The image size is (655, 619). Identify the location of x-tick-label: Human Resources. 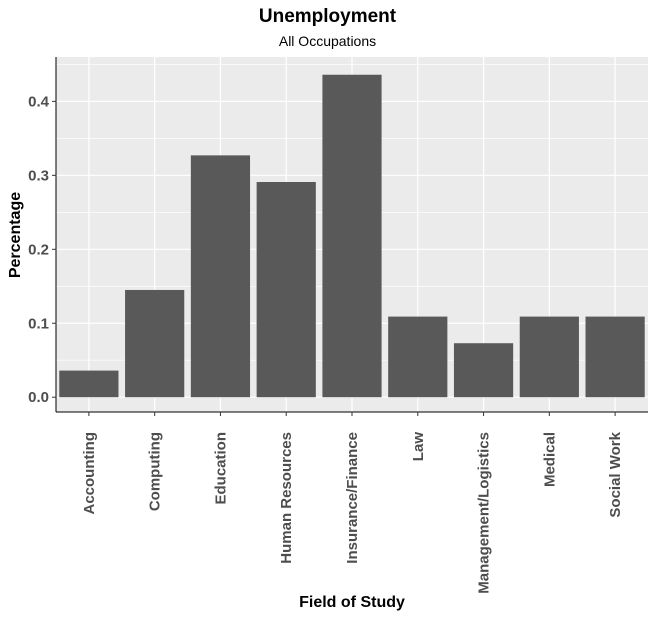
(286, 498).